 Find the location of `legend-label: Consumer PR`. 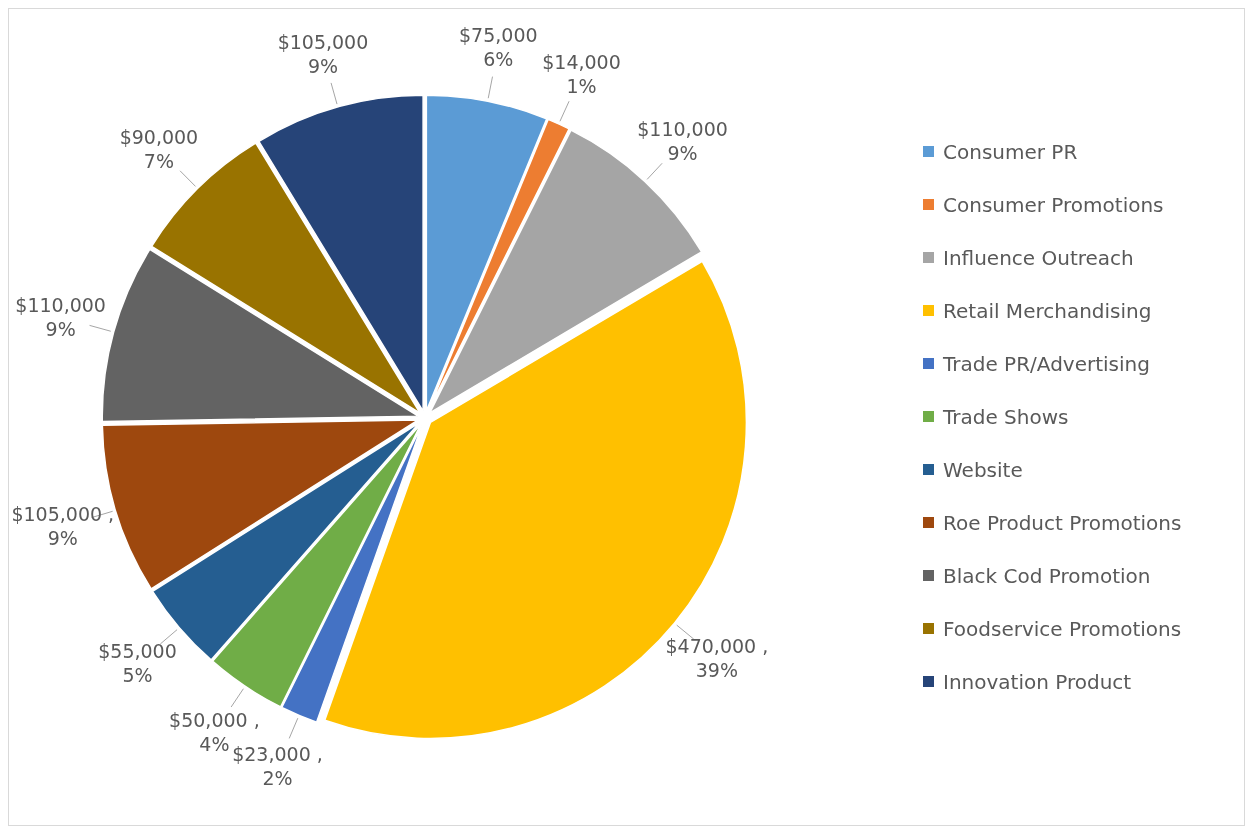

legend-label: Consumer PR is located at coordinates (1010, 152).